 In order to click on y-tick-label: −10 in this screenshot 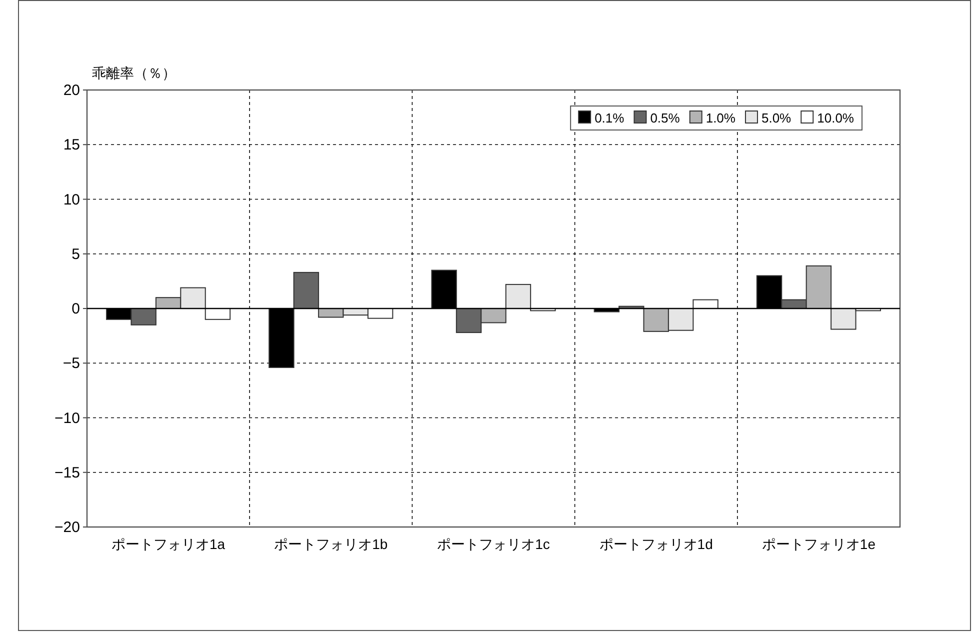, I will do `click(67, 418)`.